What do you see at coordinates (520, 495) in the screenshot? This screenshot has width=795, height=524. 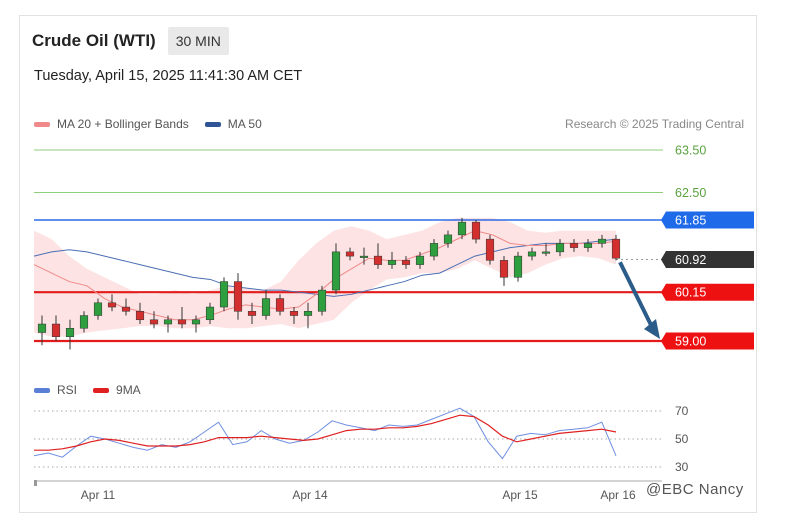 I see `x-tick-label: Apr 15` at bounding box center [520, 495].